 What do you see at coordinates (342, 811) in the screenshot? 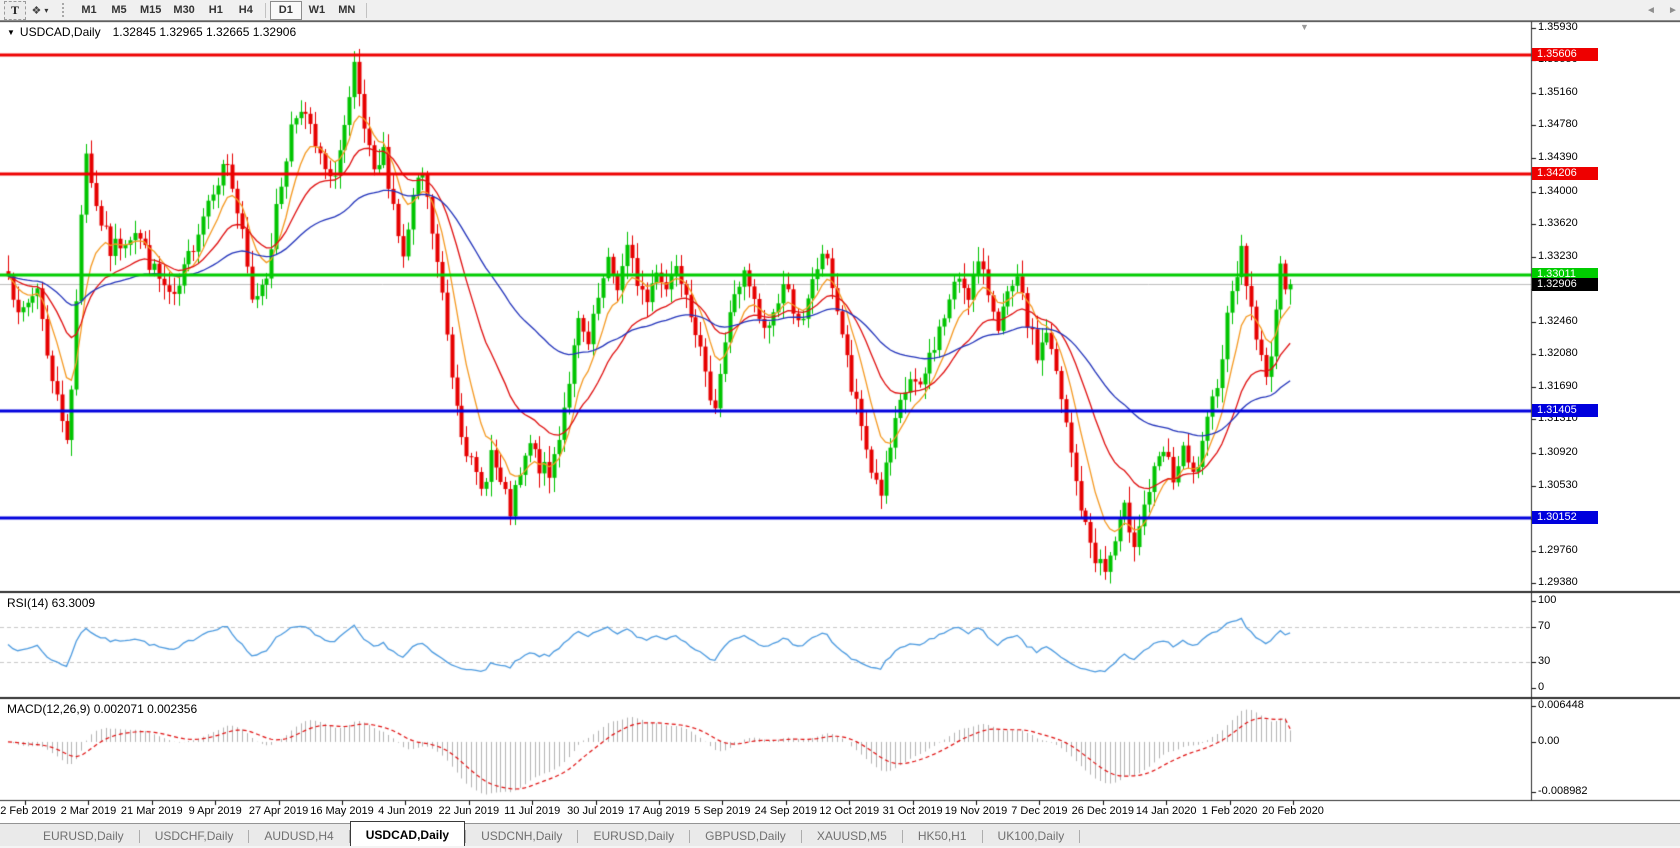
I see `date-tick: 16 May 2019` at bounding box center [342, 811].